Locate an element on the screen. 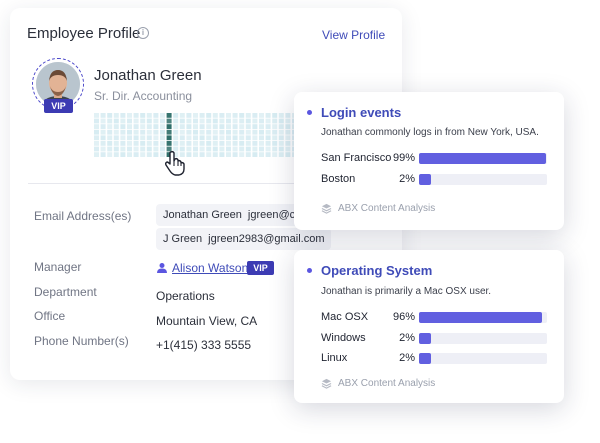  phone-value: +1(415) 333 5555 is located at coordinates (204, 345).